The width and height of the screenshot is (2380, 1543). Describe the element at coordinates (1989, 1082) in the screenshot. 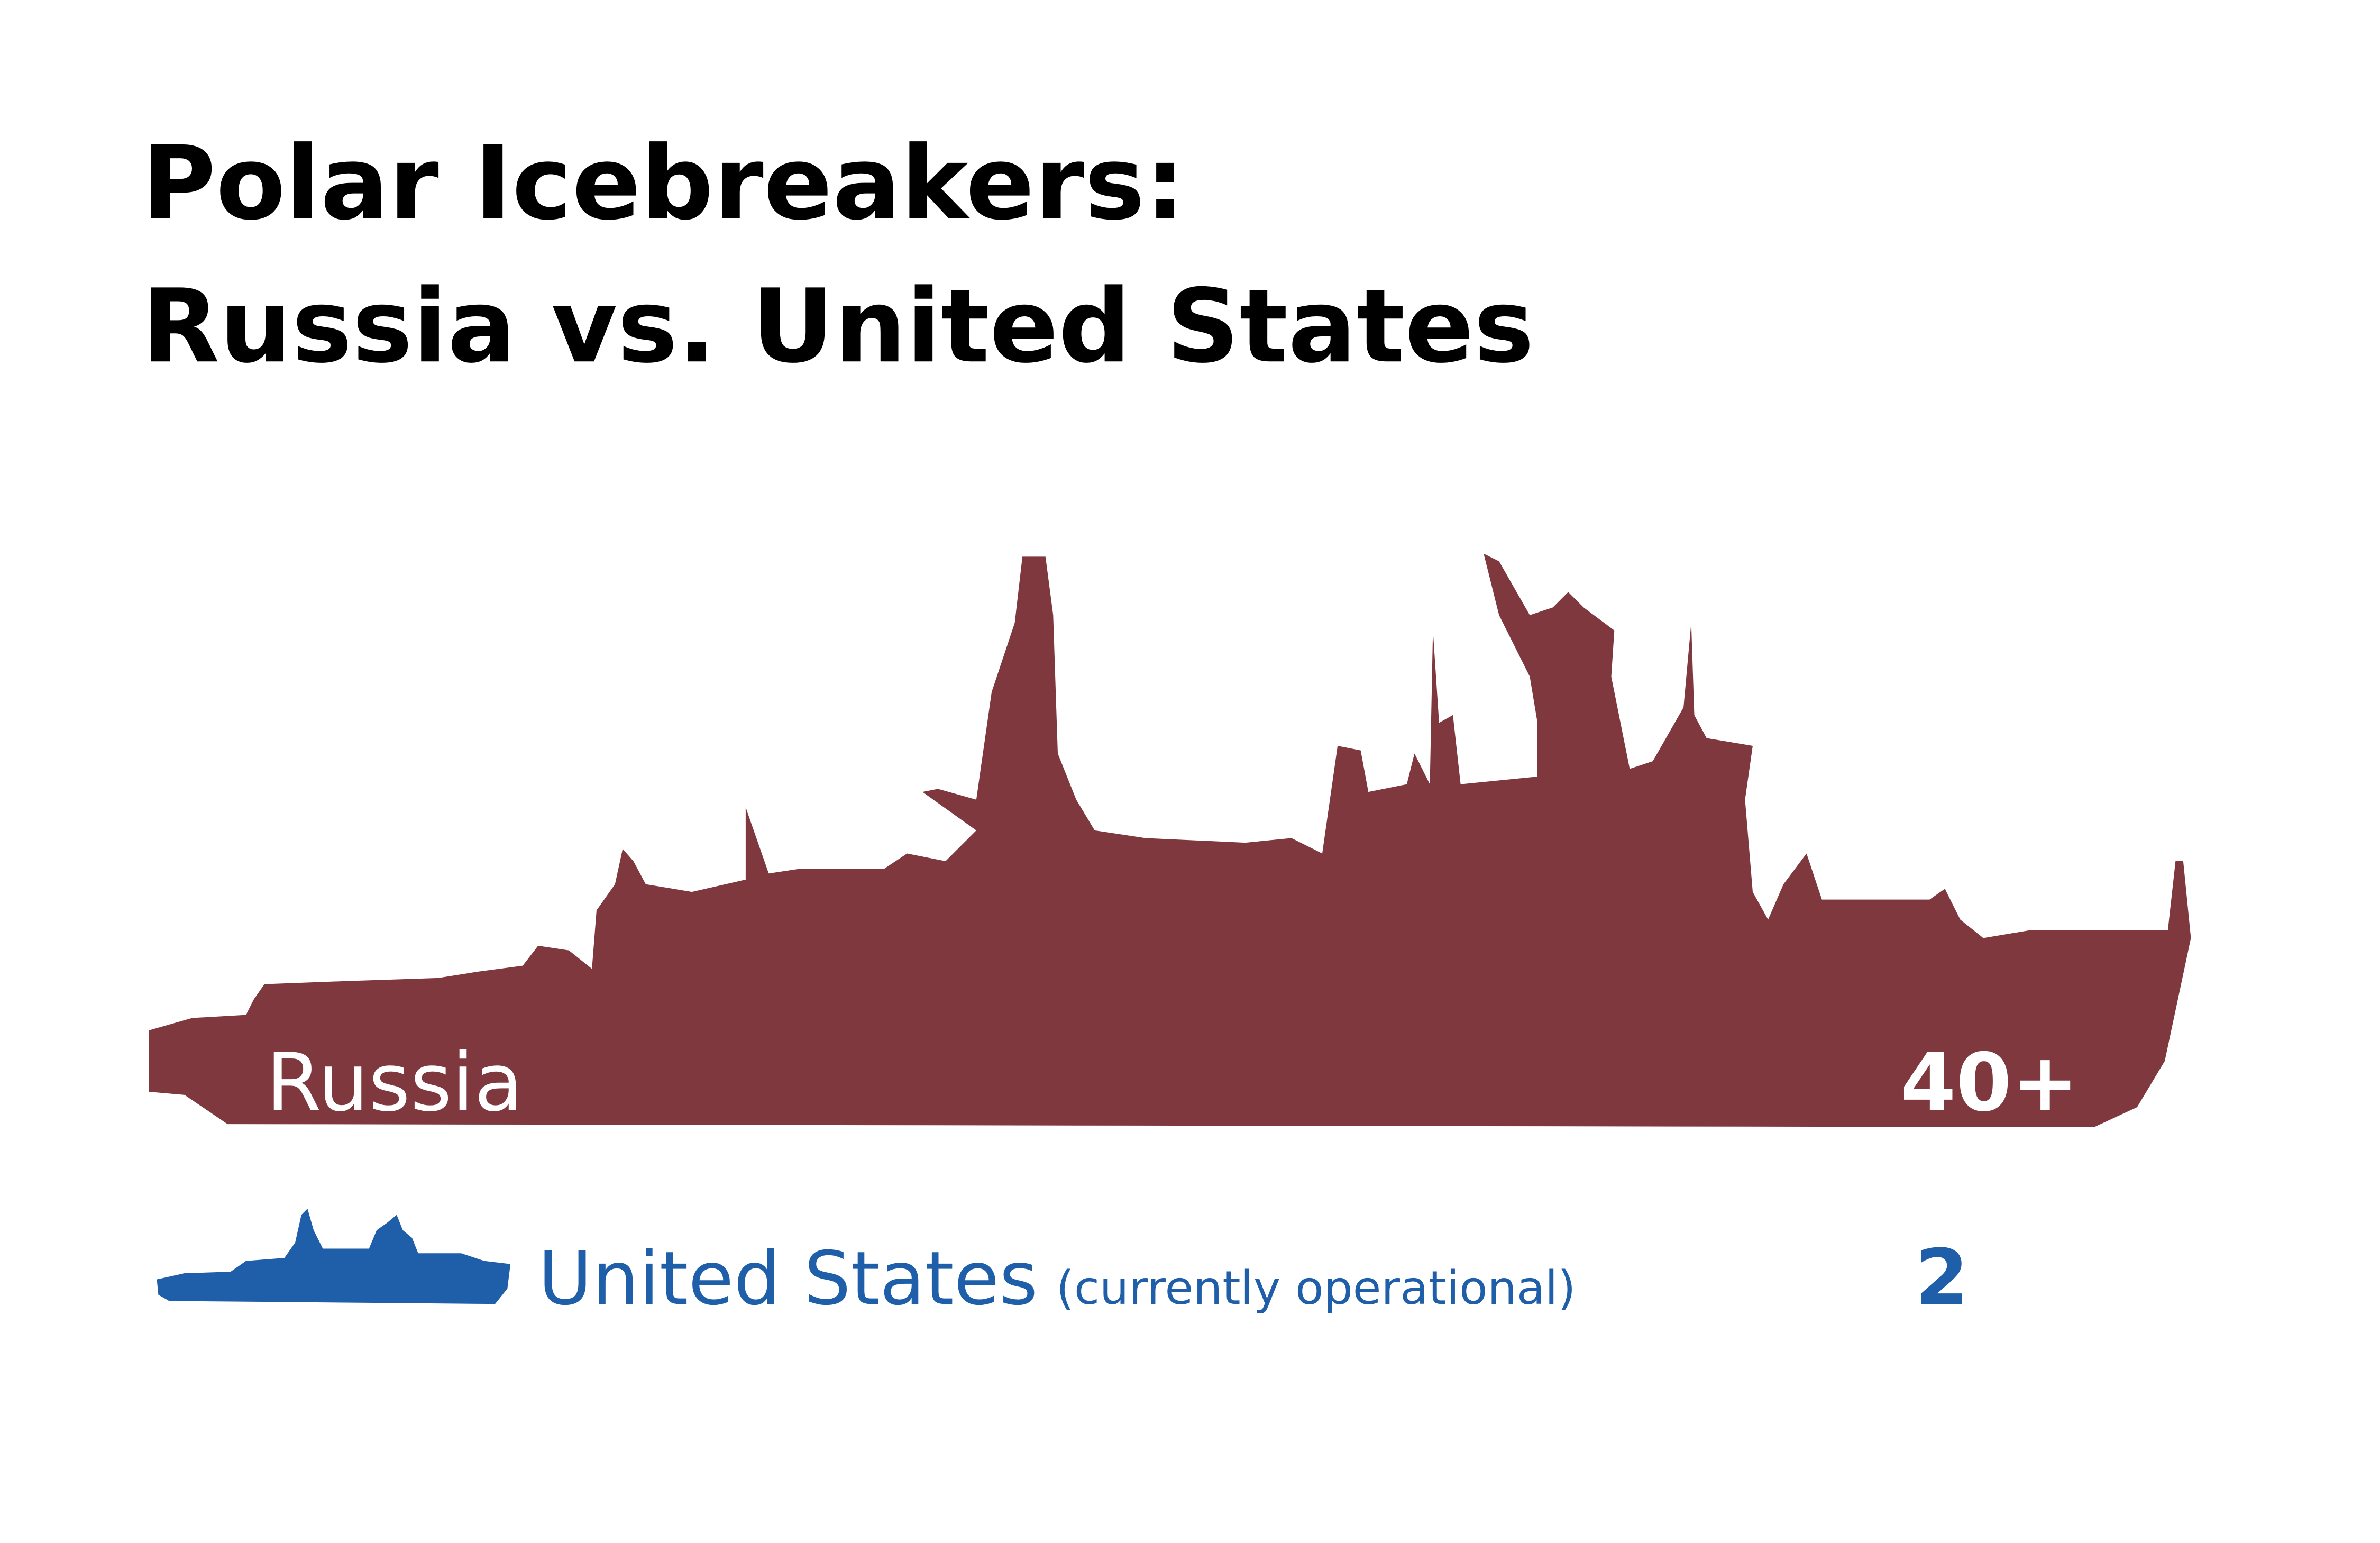

I see `russia-count: 40+` at that location.